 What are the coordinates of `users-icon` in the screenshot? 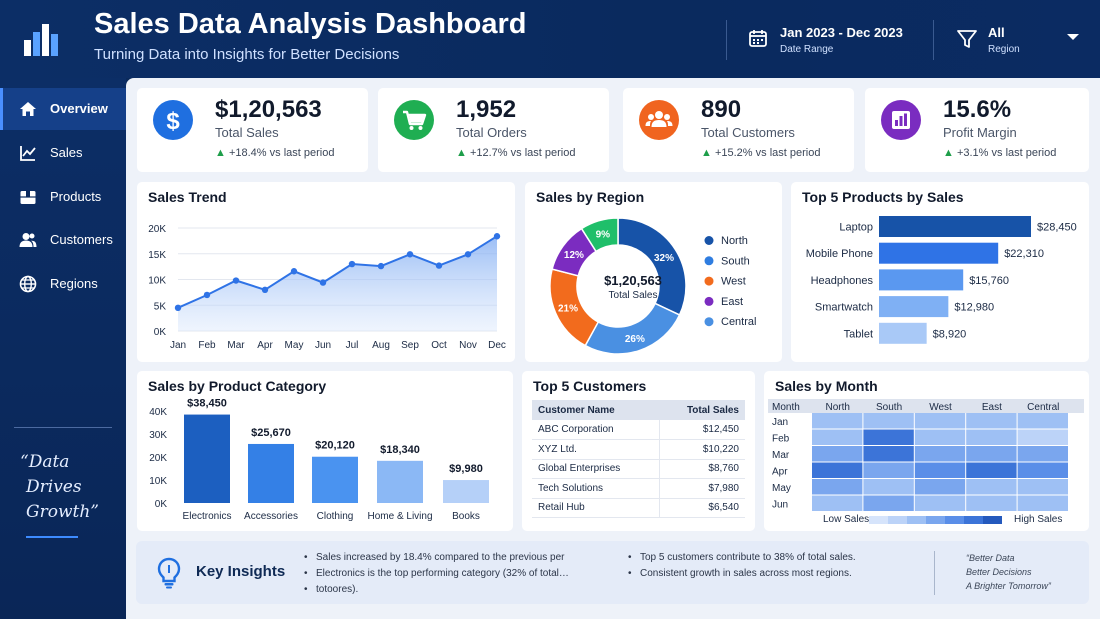 It's located at (659, 120).